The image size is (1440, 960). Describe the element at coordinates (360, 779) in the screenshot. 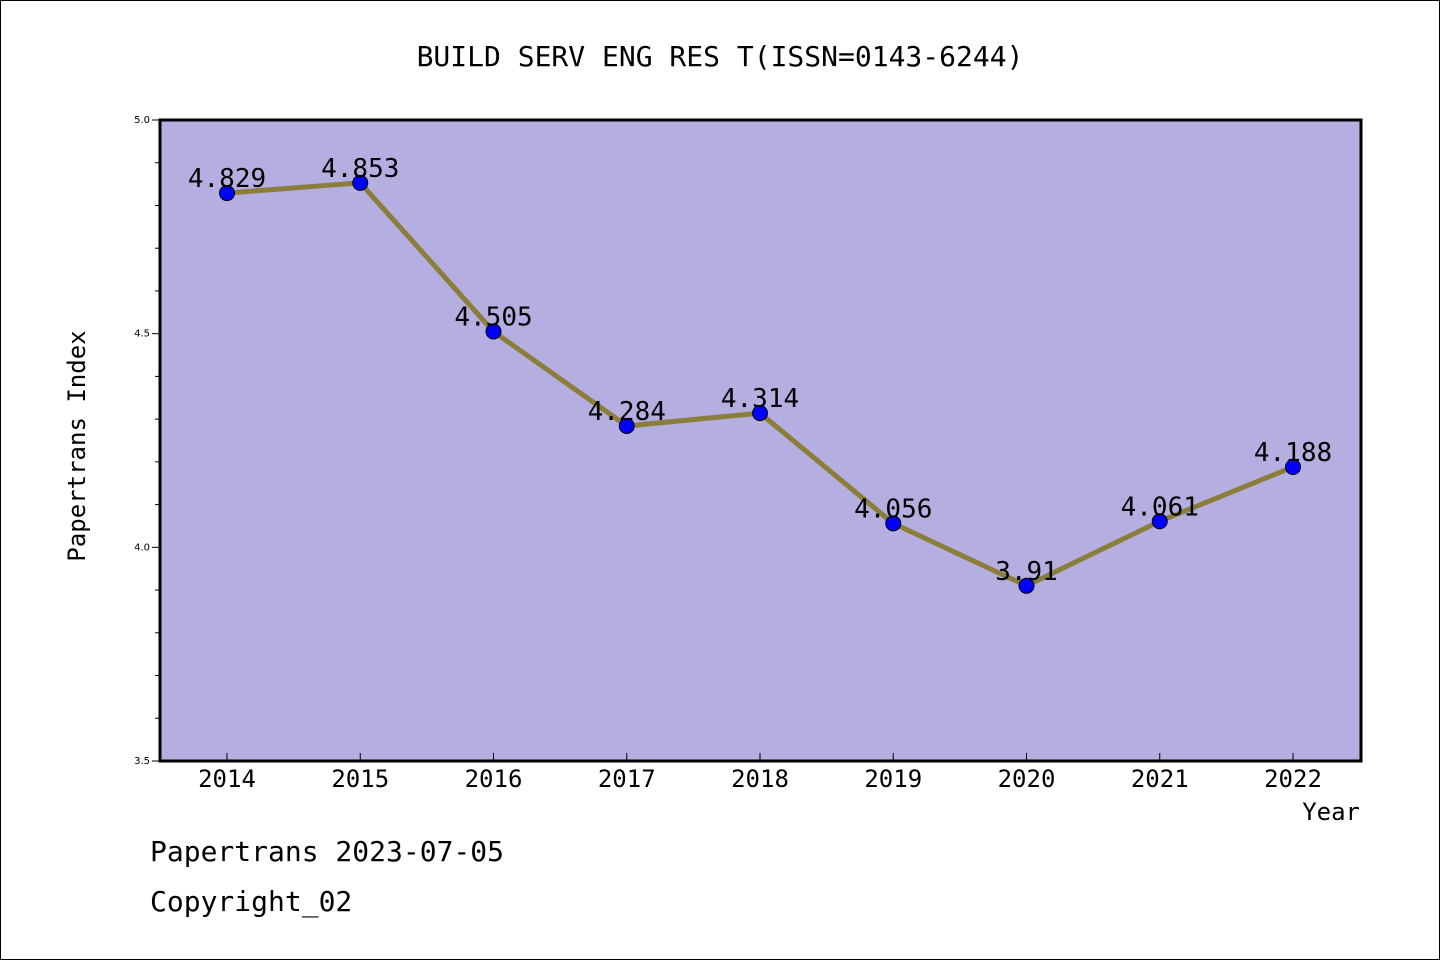

I see `x-tick-label: 2015` at that location.